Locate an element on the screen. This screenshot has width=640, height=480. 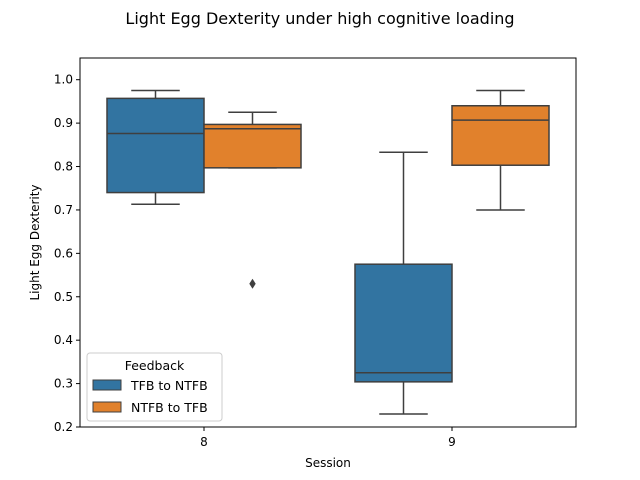
x-tick-label: 8 is located at coordinates (204, 442).